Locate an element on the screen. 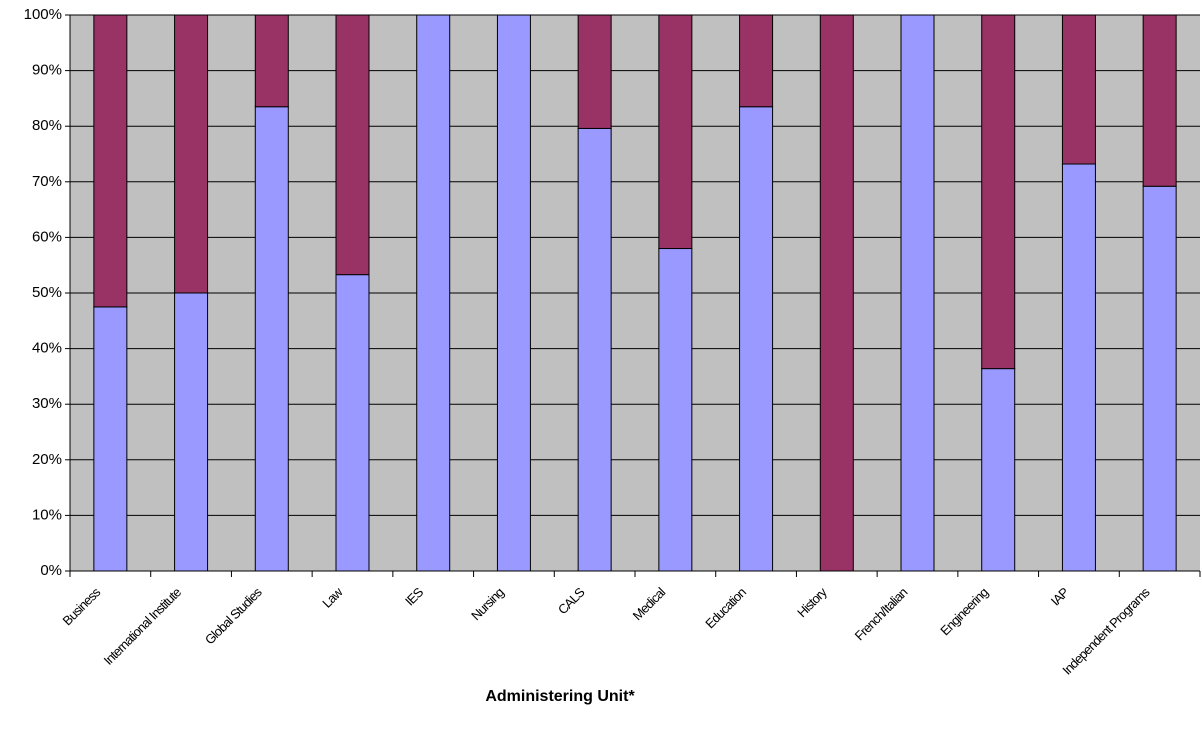  y-tick-label: 60% is located at coordinates (47, 236).